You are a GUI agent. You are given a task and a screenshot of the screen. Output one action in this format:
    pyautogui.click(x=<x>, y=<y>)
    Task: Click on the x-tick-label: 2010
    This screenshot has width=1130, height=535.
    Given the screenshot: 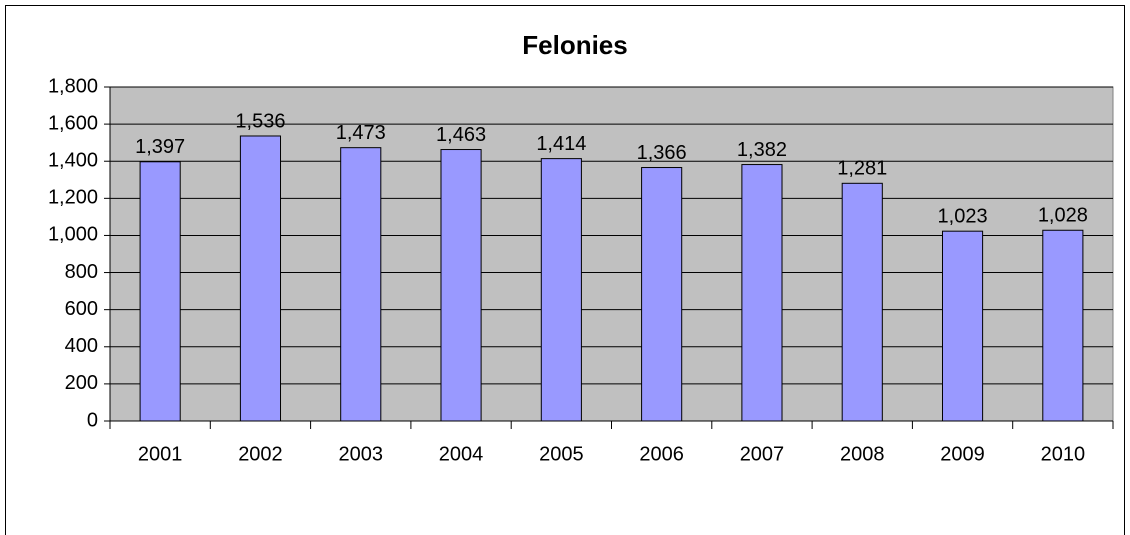 What is the action you would take?
    pyautogui.click(x=1063, y=454)
    